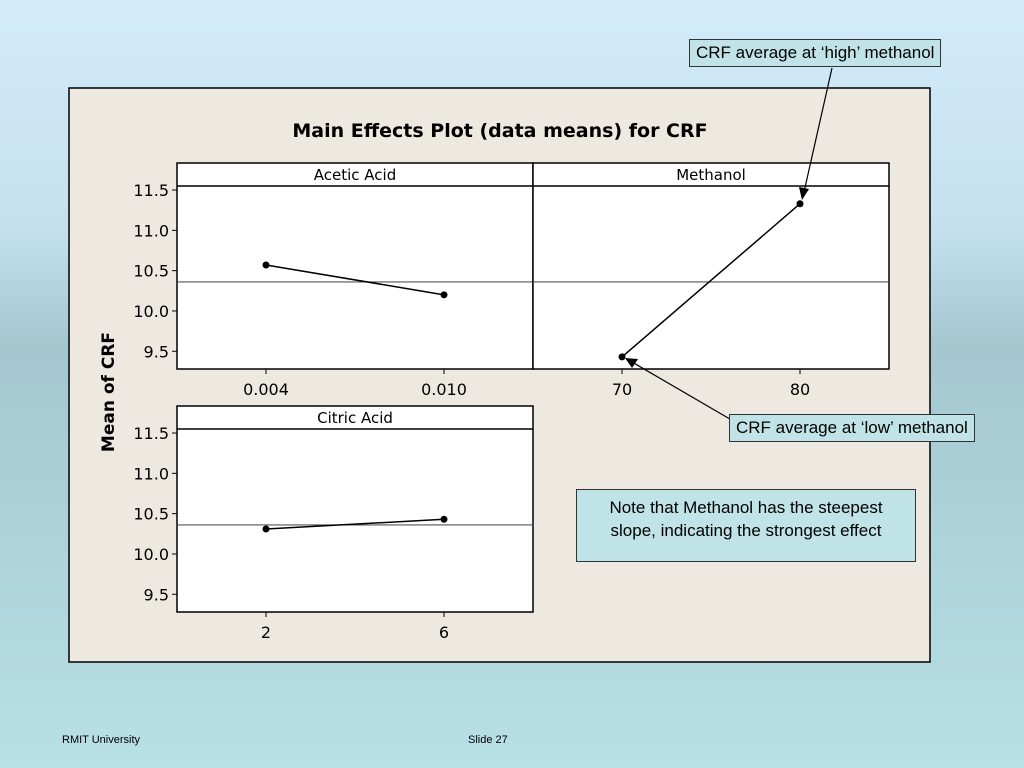  I want to click on callout-high-methanol: CRF average at ‘high’ methanol, so click(815, 53).